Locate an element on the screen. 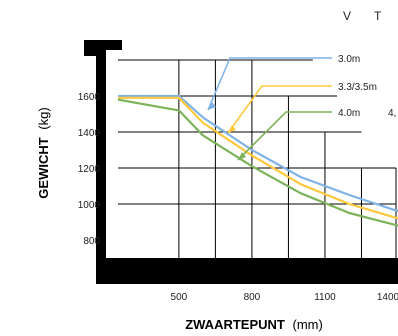 The height and width of the screenshot is (336, 398). header-label-t: T is located at coordinates (378, 16).